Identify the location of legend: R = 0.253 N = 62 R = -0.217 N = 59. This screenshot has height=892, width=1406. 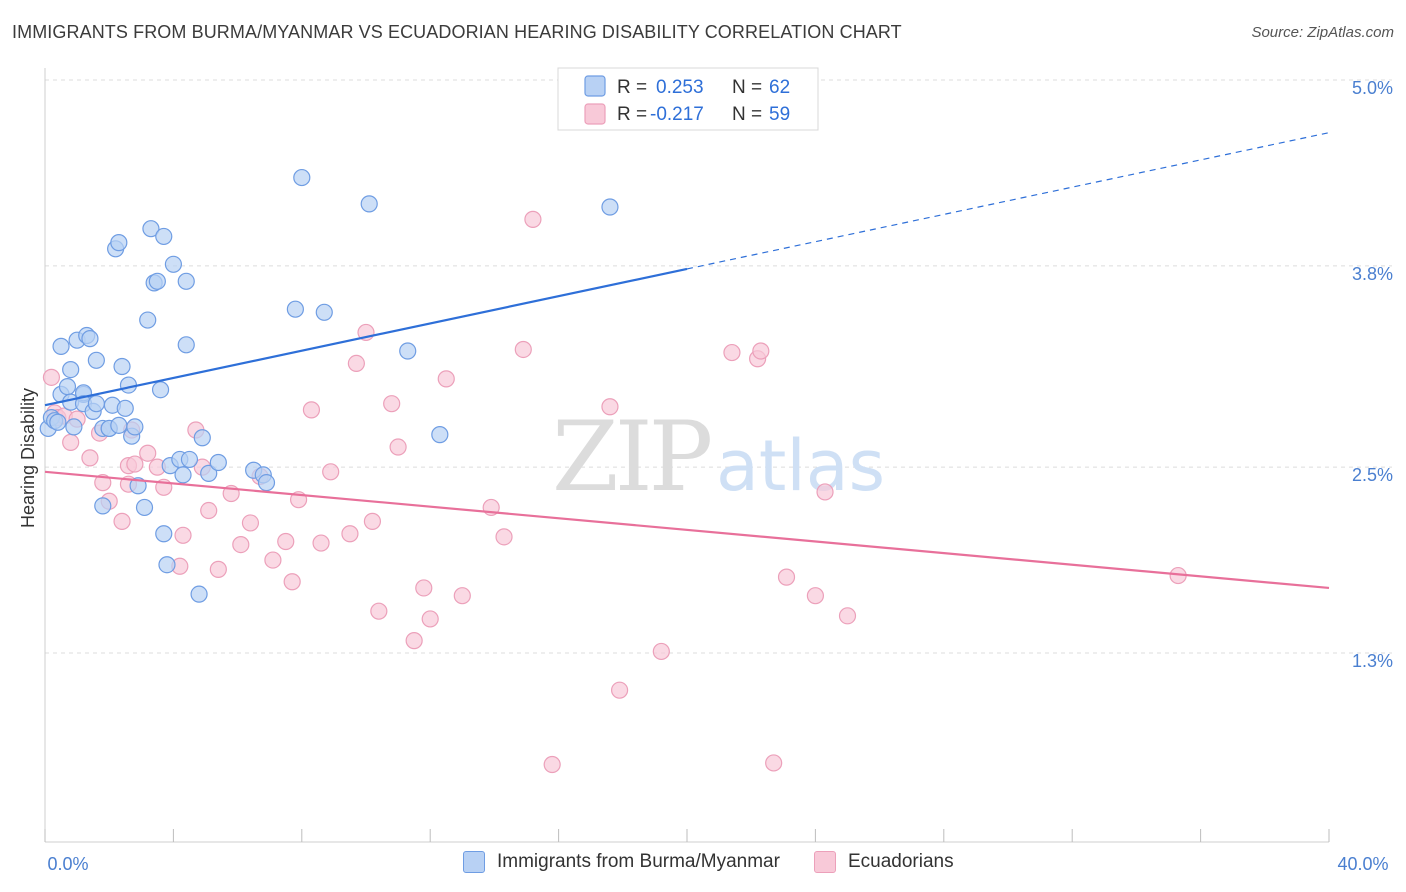
(688, 99).